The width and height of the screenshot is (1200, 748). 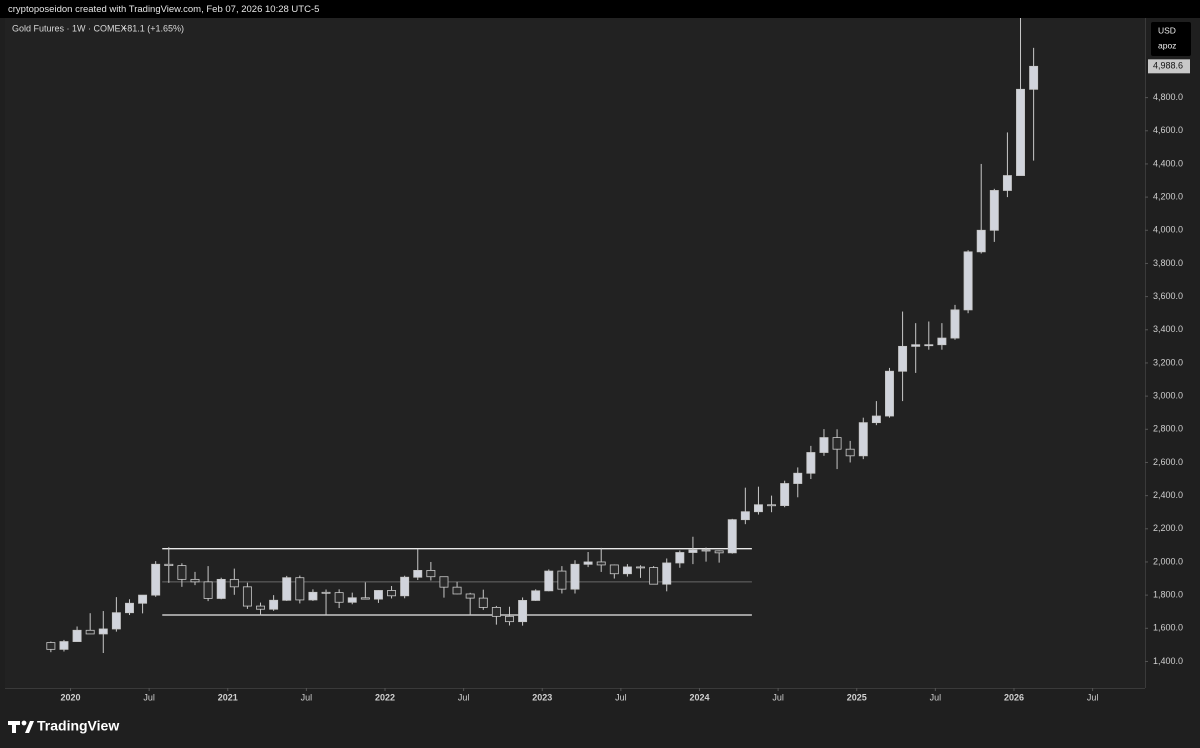 I want to click on currency: USD, so click(x=1167, y=30).